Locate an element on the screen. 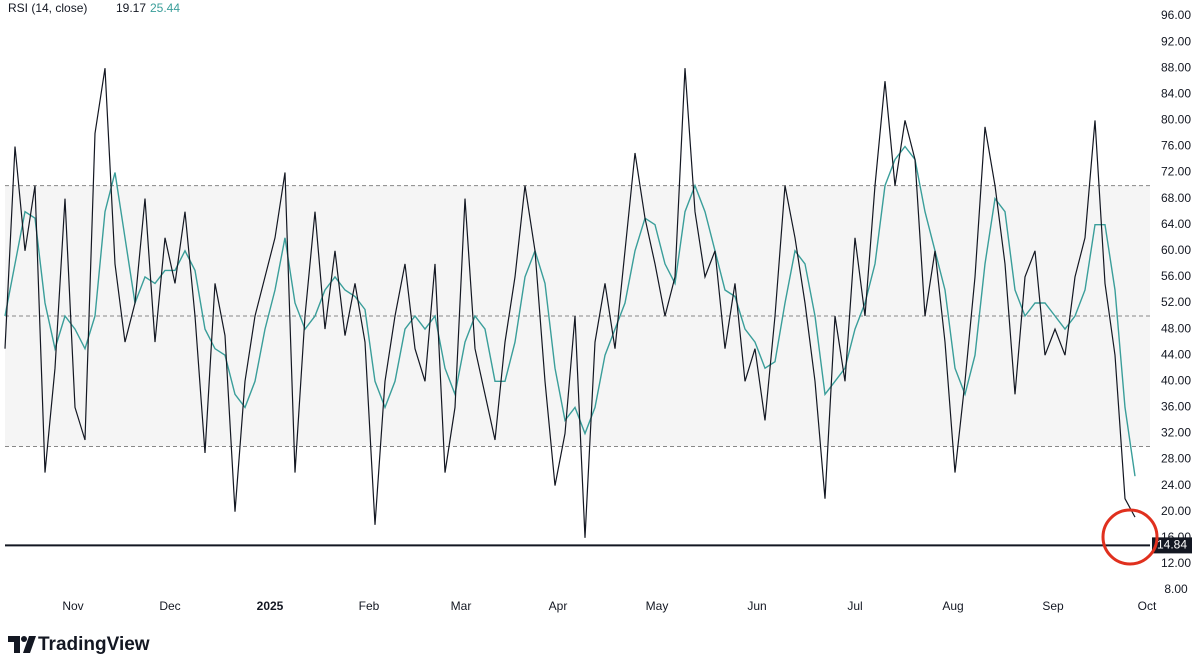 The image size is (1200, 665). price-label-box is located at coordinates (1172, 545).